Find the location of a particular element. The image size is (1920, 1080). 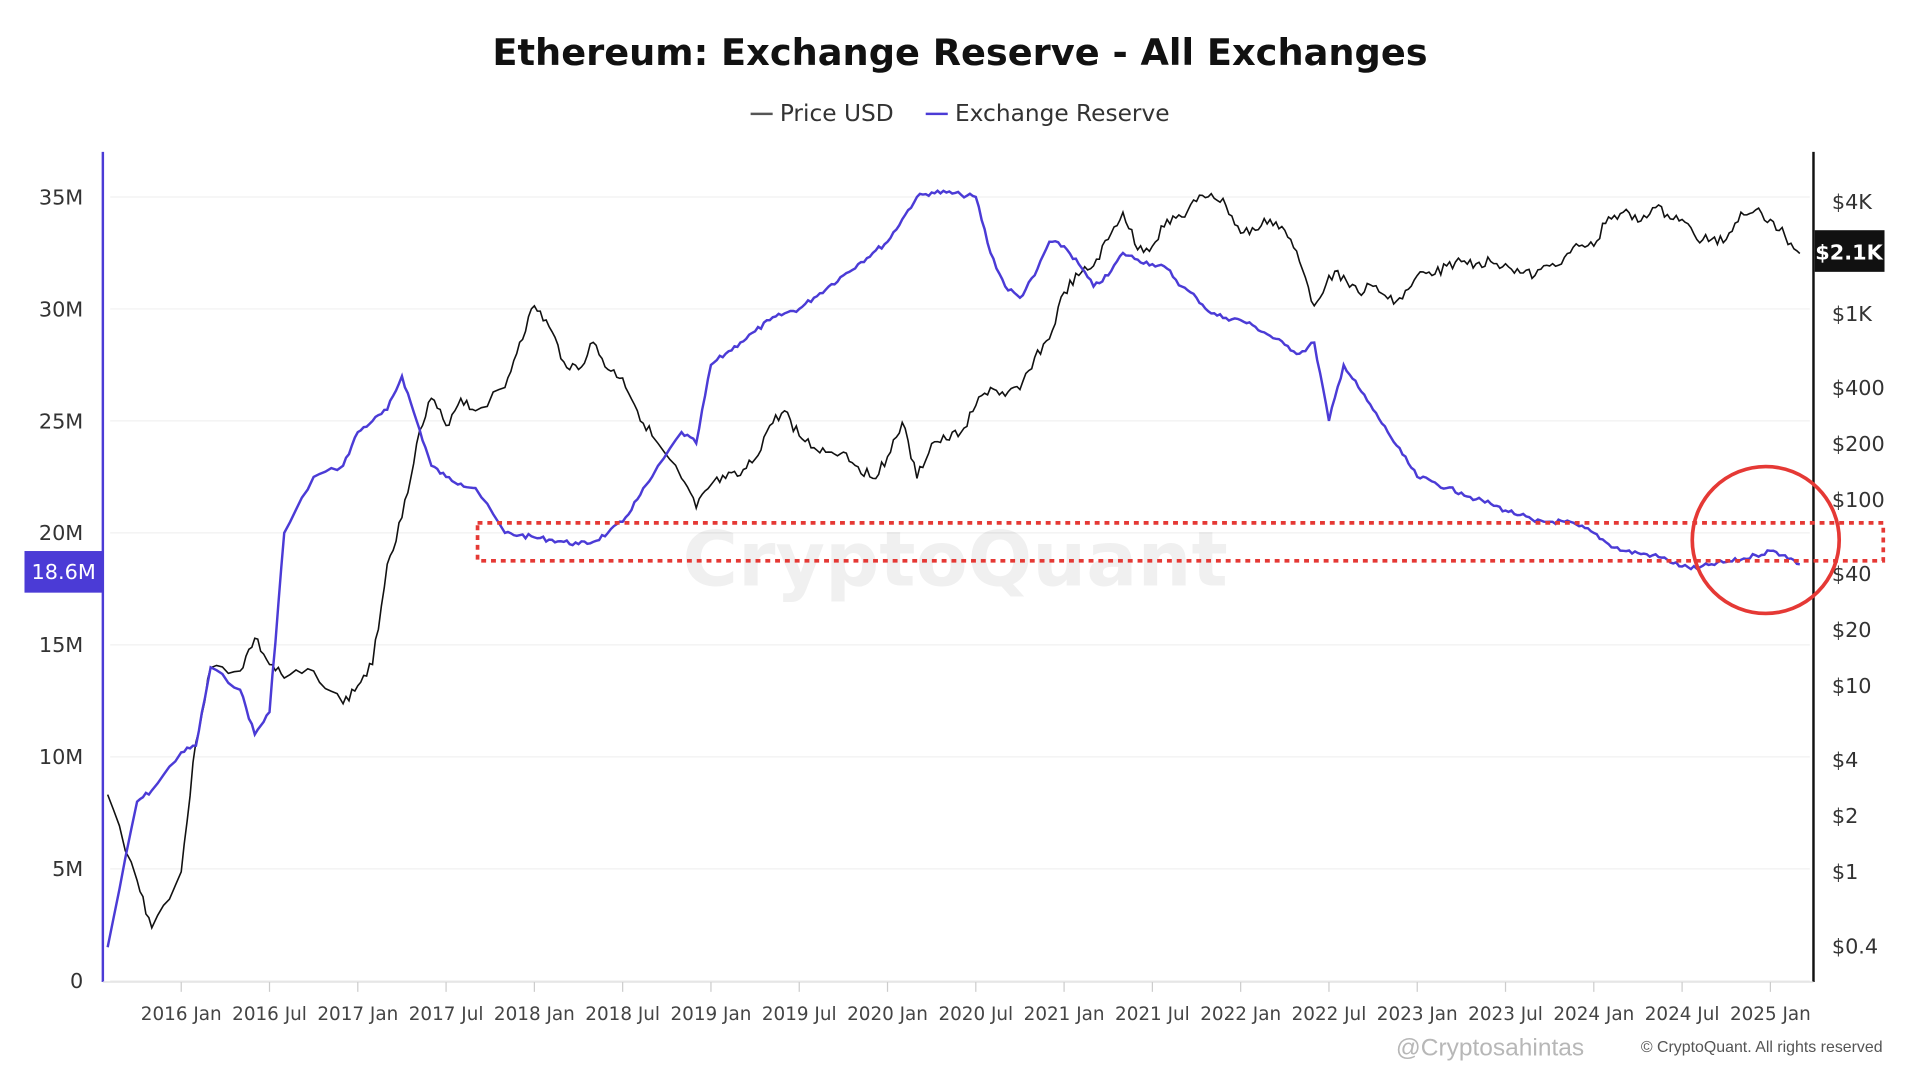

current-price-badge is located at coordinates (1849, 251).